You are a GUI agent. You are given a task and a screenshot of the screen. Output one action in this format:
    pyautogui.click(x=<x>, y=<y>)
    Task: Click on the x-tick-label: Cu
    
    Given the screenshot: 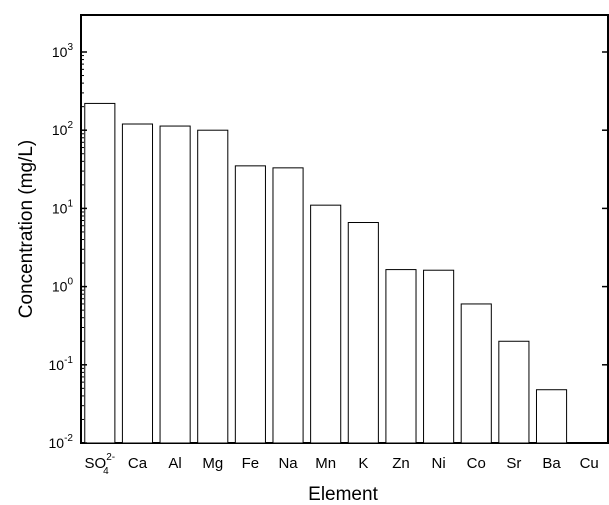 What is the action you would take?
    pyautogui.click(x=589, y=463)
    